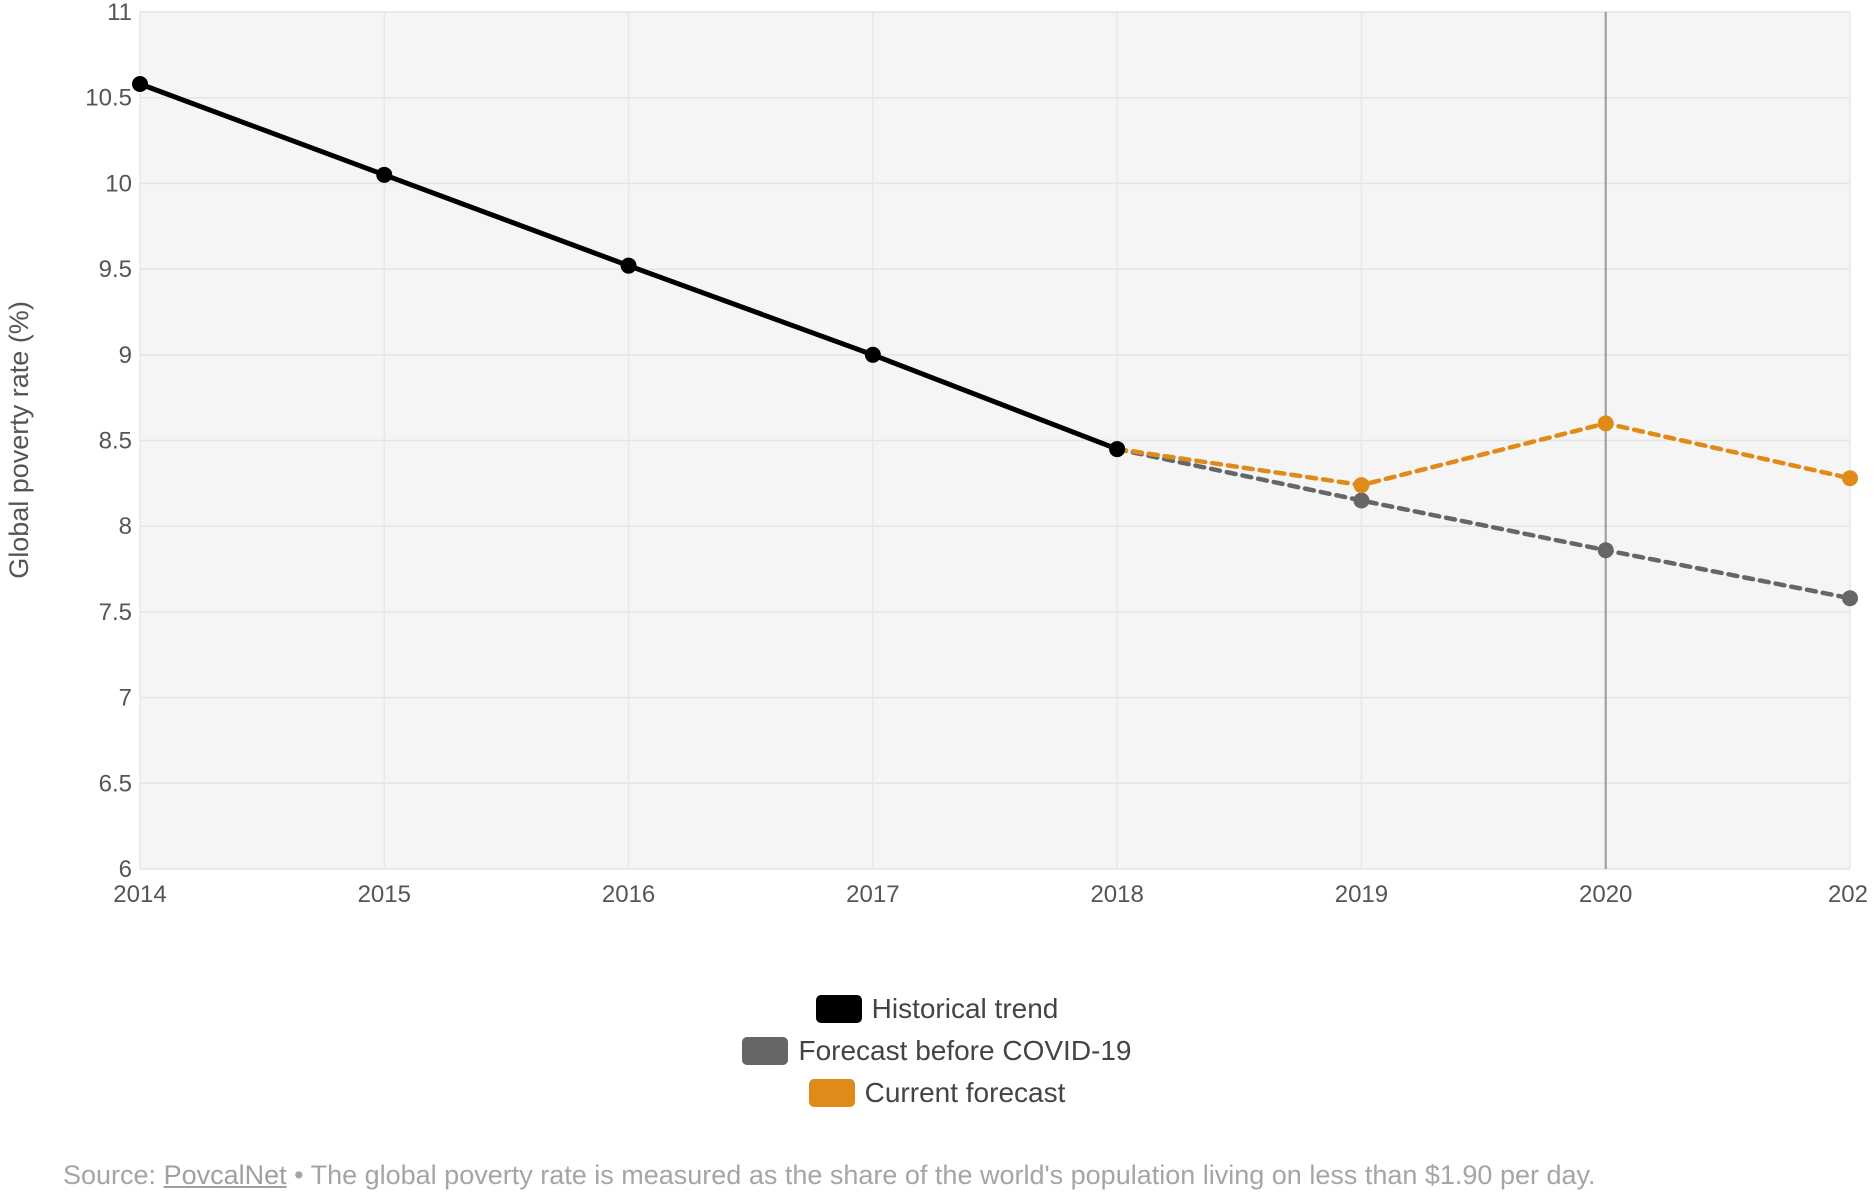  Describe the element at coordinates (1361, 500) in the screenshot. I see `data-point-forecast-before-covid-19-2019` at that location.